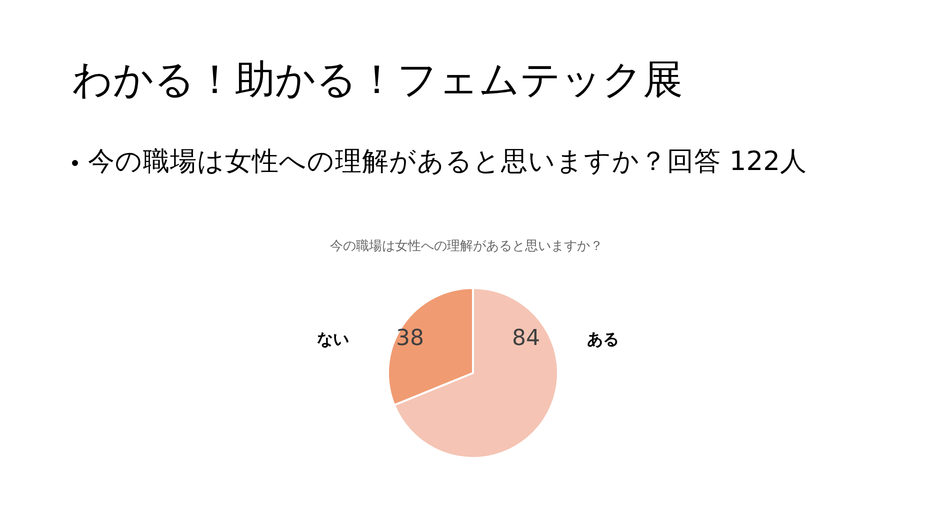  I want to click on slice-label: ある, so click(603, 338).